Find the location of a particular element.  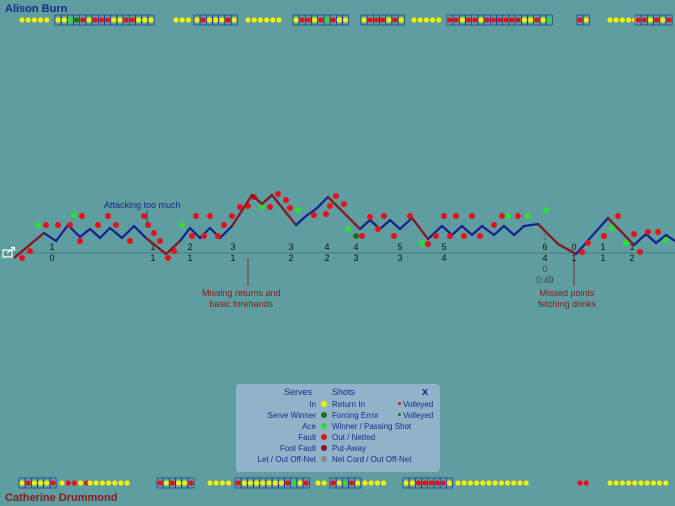

legend-serves-header: Serves is located at coordinates (298, 392).